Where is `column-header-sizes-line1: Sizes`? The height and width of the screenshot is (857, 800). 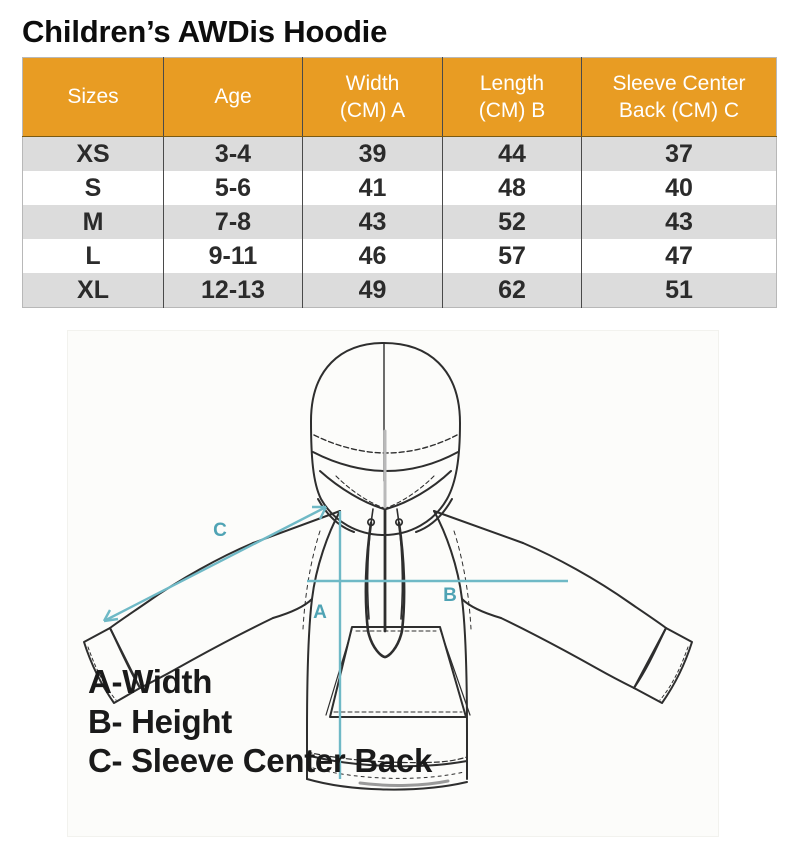
column-header-sizes-line1: Sizes is located at coordinates (93, 97).